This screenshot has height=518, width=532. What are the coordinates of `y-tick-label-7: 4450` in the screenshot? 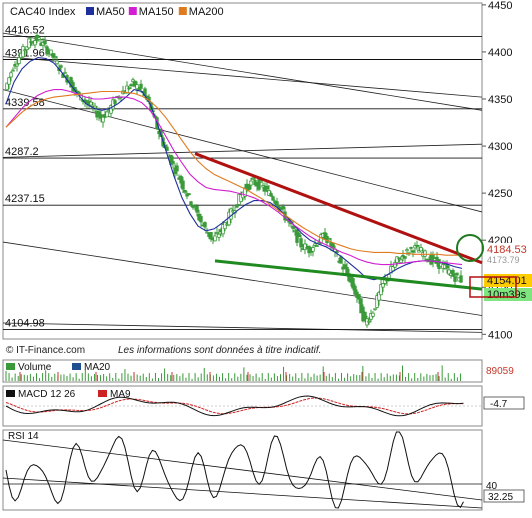 It's located at (500, 6).